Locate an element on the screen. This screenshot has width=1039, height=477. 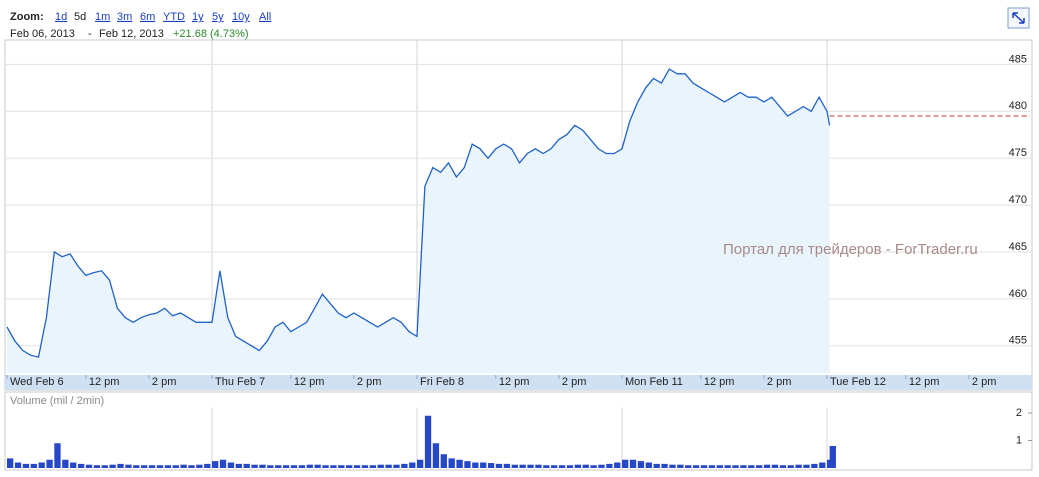
y-tick-label: 480 is located at coordinates (1018, 106).